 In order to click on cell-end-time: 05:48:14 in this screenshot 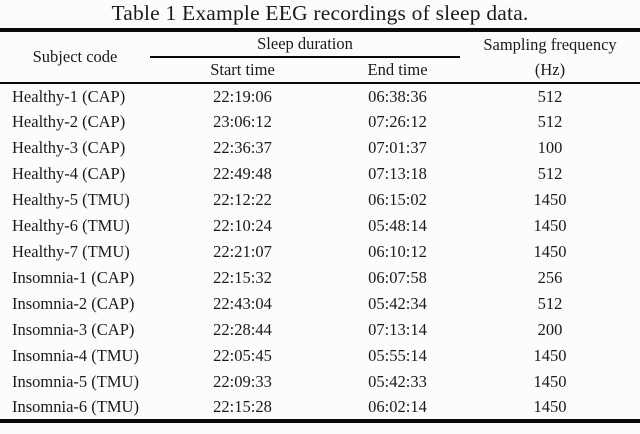, I will do `click(397, 225)`.